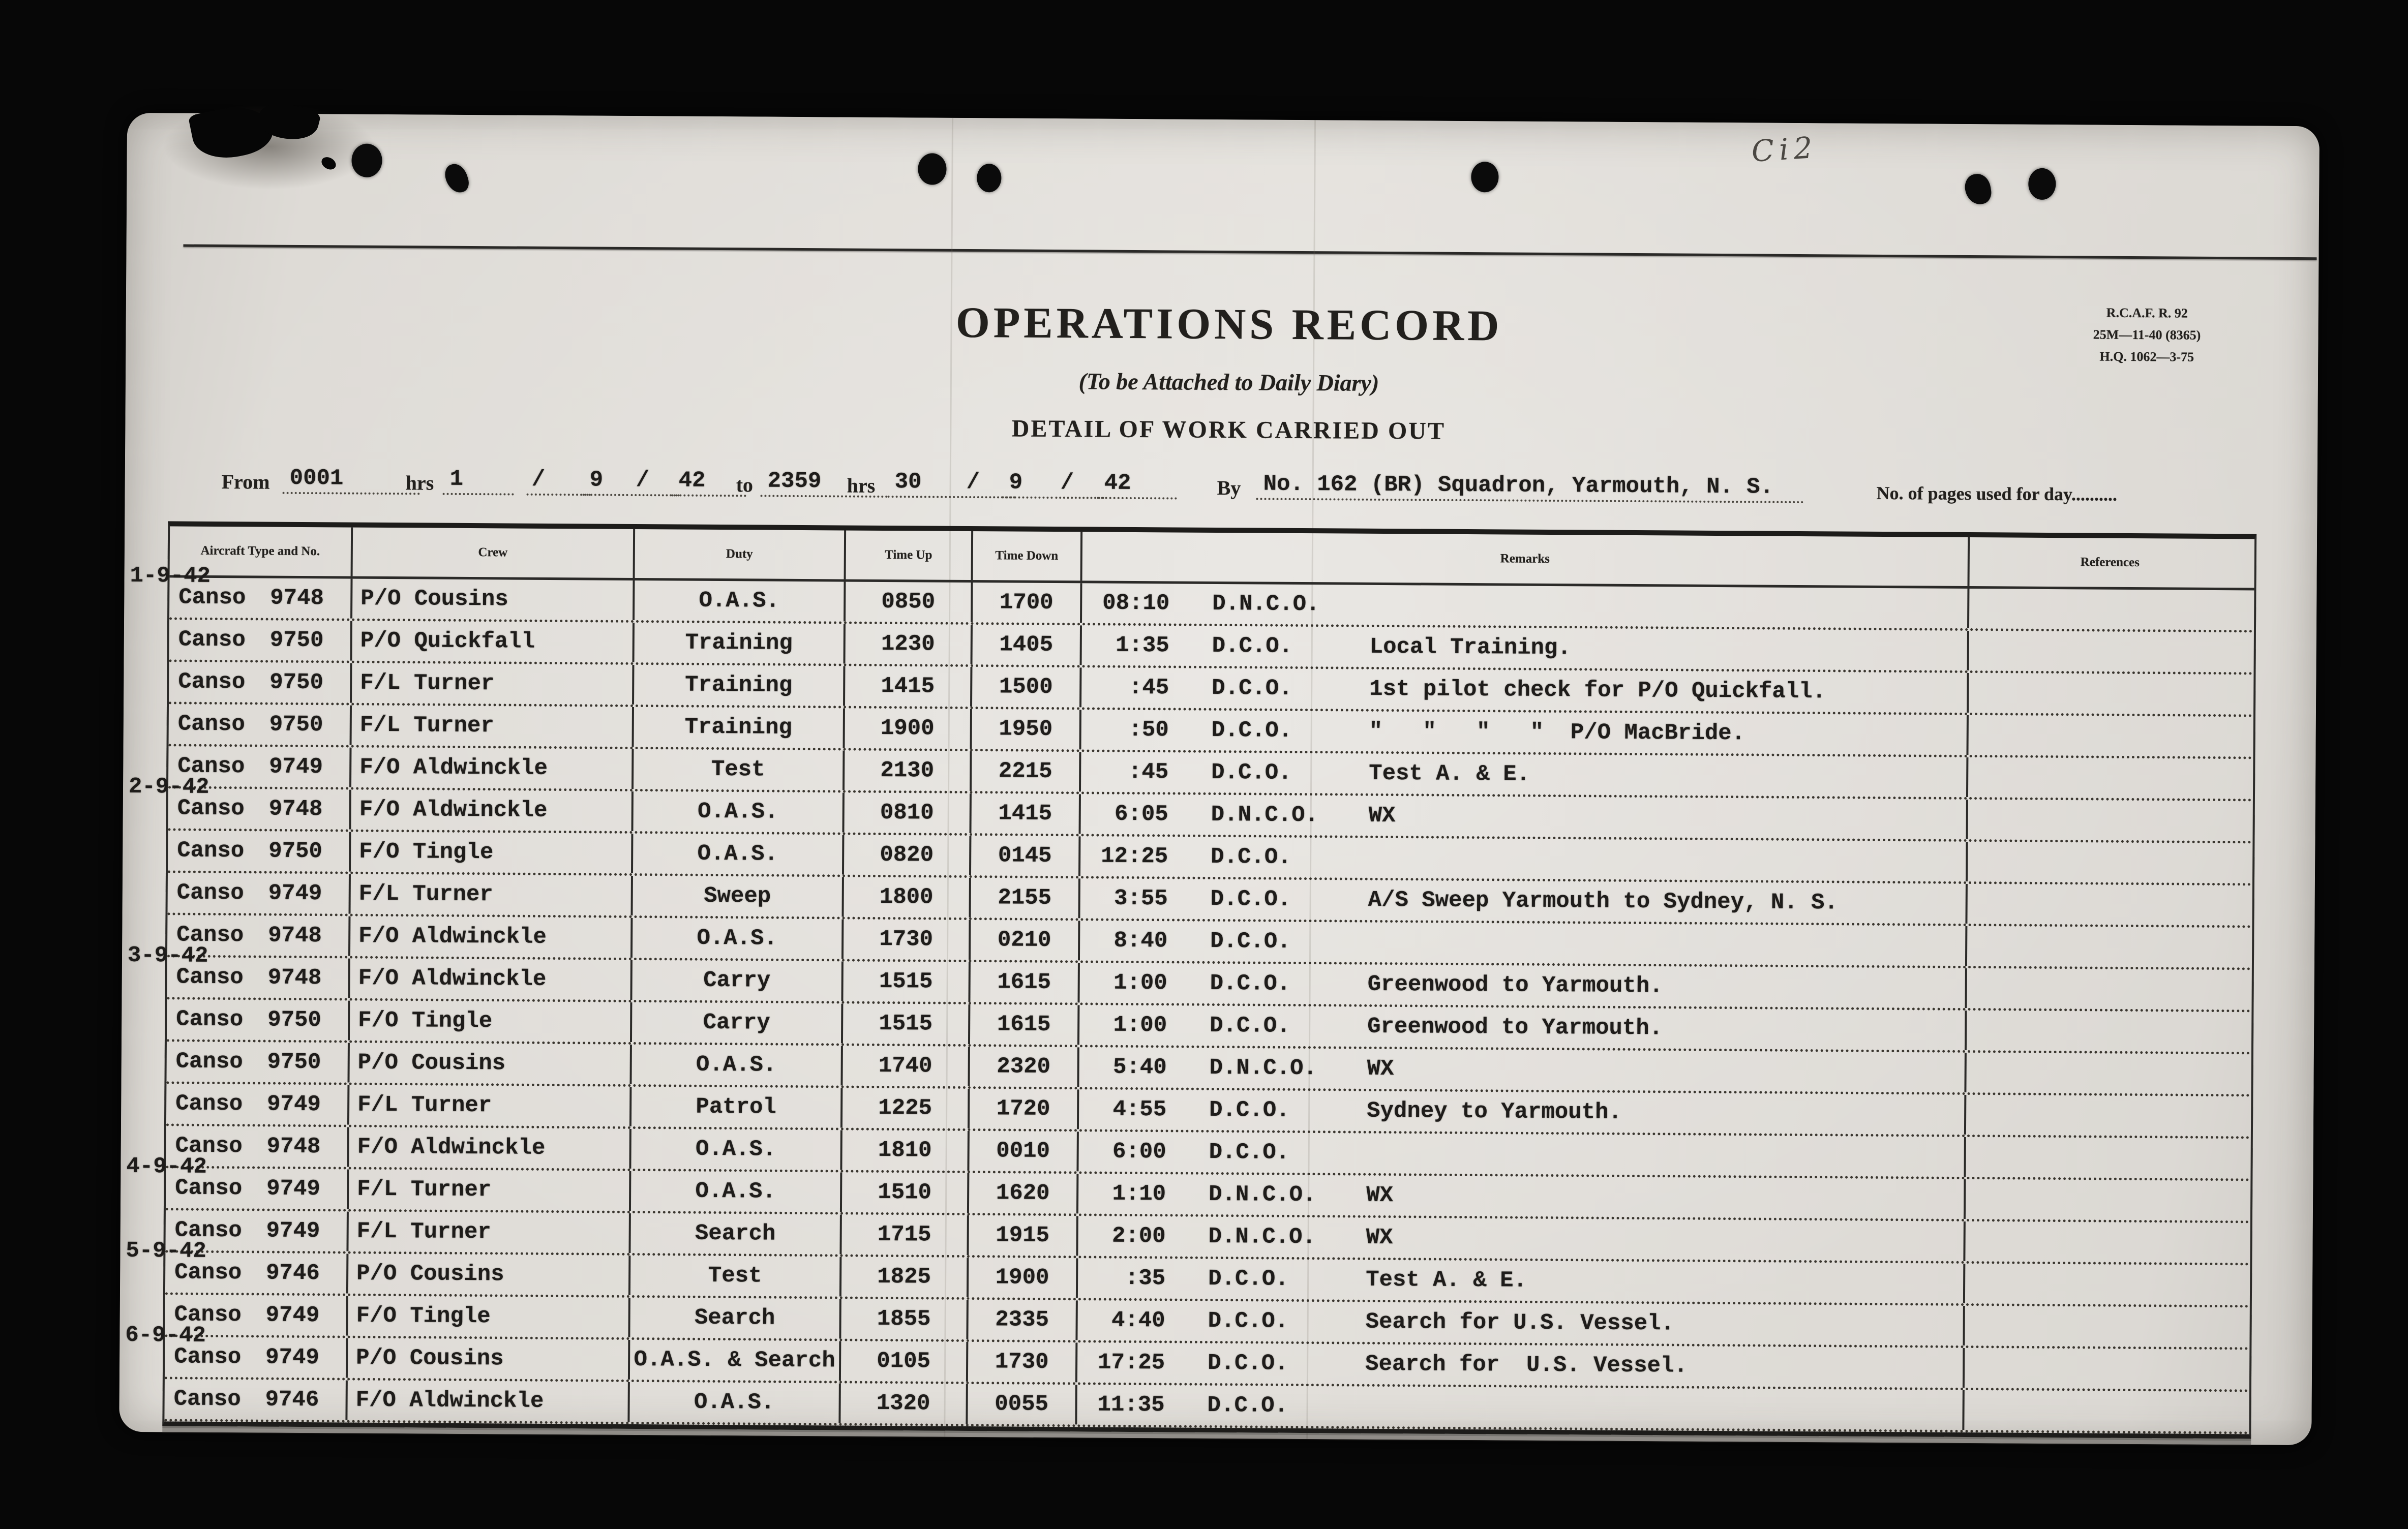 Image resolution: width=2408 pixels, height=1529 pixels. Describe the element at coordinates (1524, 817) in the screenshot. I see `cell-remarks: 6:05 D.N.C.O. WX` at that location.